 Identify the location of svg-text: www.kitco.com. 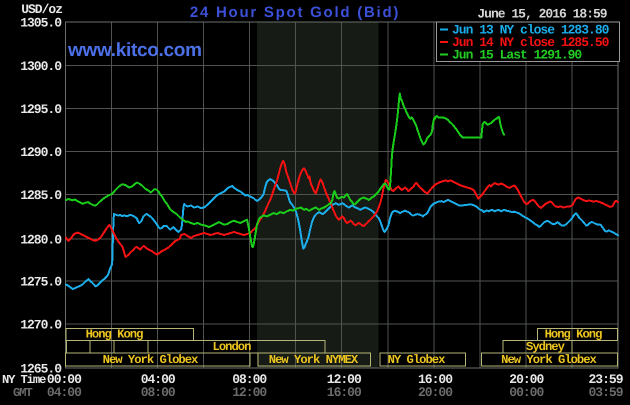
(134, 50).